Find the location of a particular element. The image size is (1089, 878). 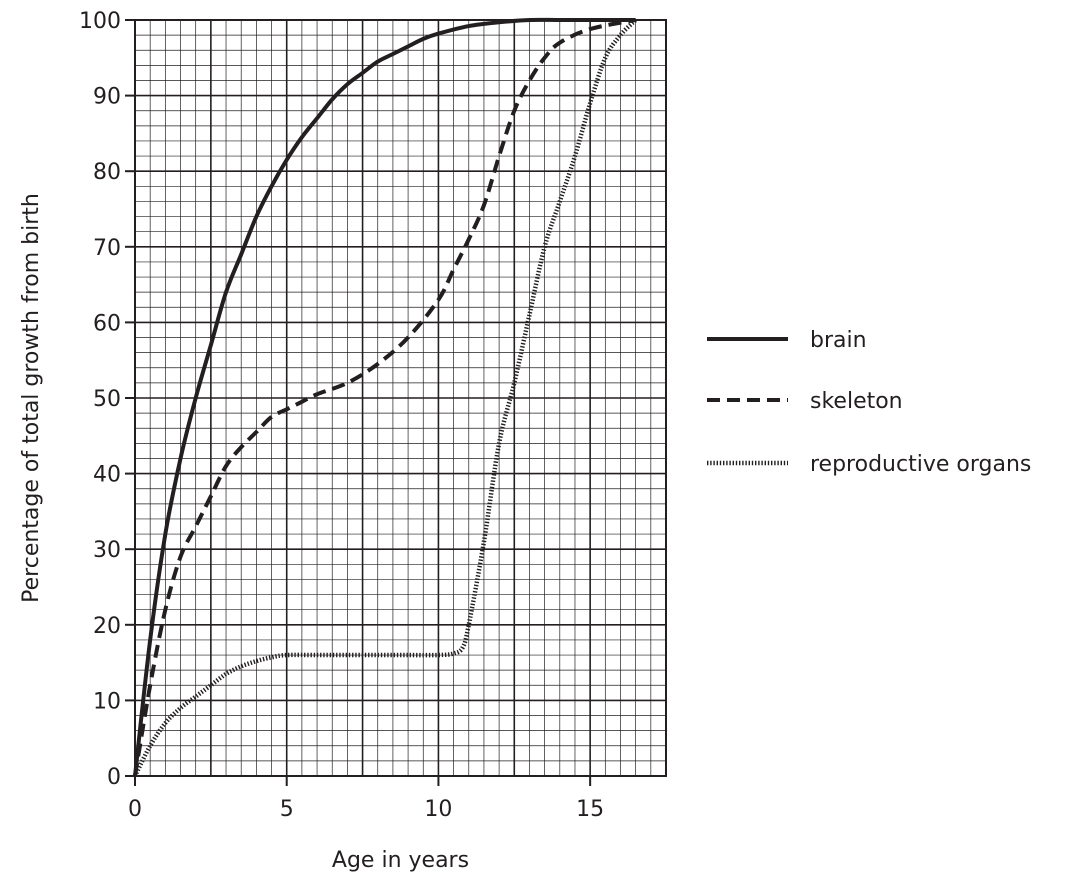

y-tick-label: 60 is located at coordinates (107, 323).